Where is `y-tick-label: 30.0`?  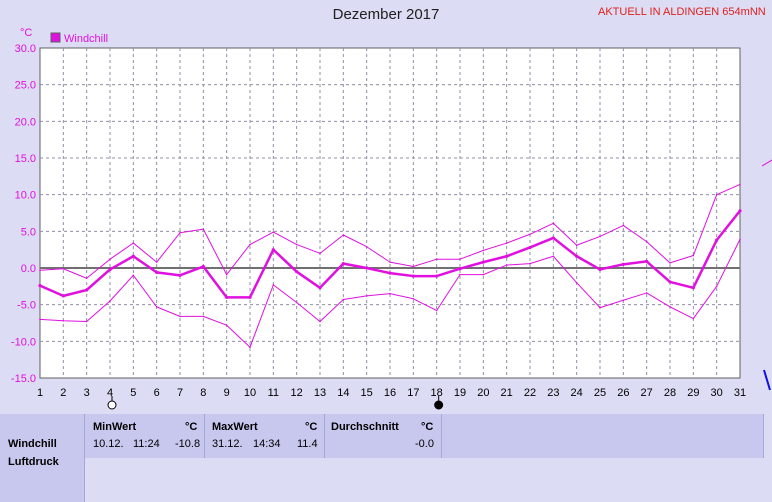
y-tick-label: 30.0 is located at coordinates (25, 49).